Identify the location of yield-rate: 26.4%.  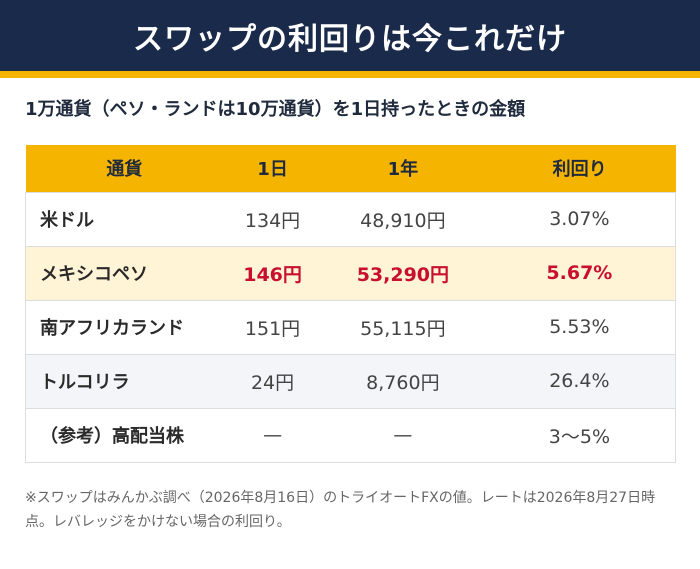
(579, 381).